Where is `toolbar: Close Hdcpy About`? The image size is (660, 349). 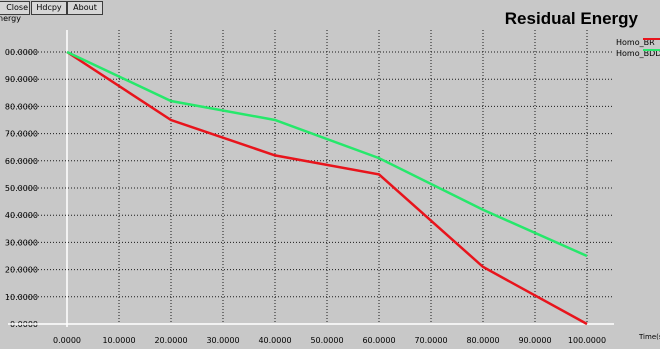
toolbar: Close Hdcpy About is located at coordinates (330, 11).